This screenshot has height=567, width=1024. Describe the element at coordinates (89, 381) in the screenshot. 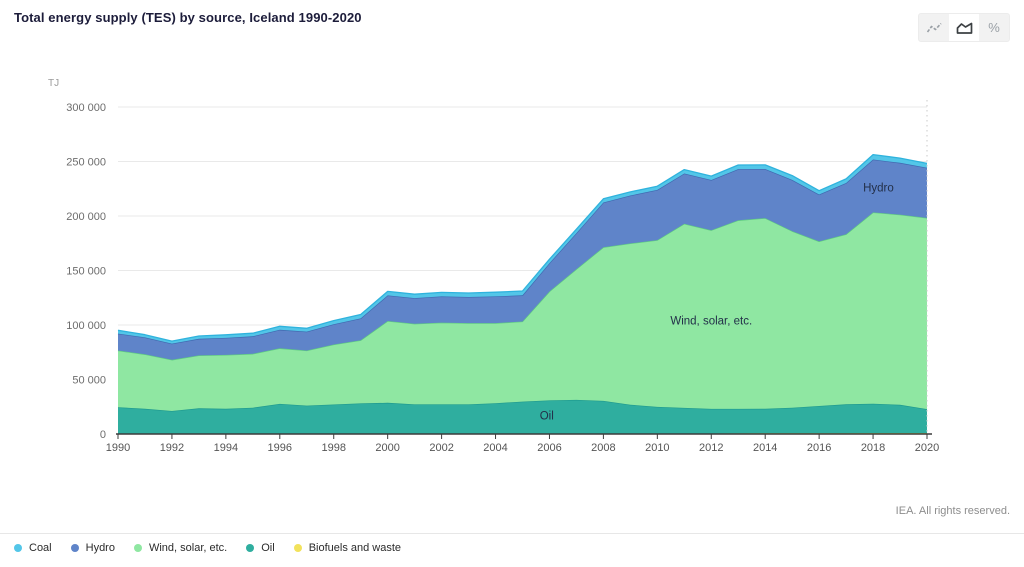

I see `y-tick-label: 50 000` at that location.